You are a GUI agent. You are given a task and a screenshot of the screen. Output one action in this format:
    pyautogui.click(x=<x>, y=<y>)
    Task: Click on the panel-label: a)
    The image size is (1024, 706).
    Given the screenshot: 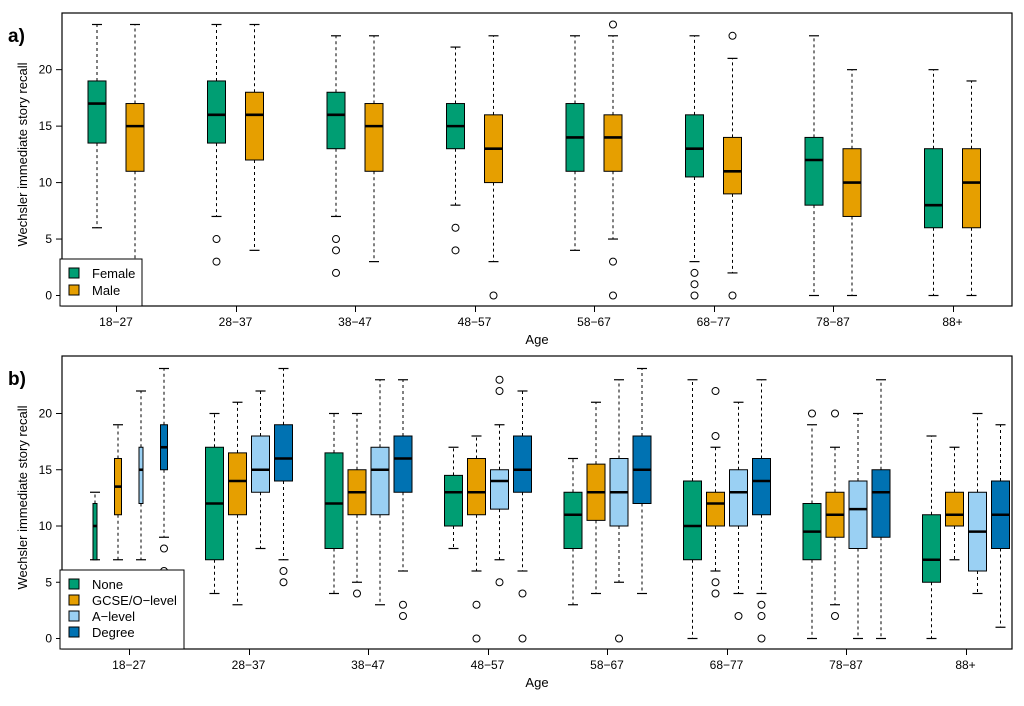 What is the action you would take?
    pyautogui.click(x=16, y=36)
    